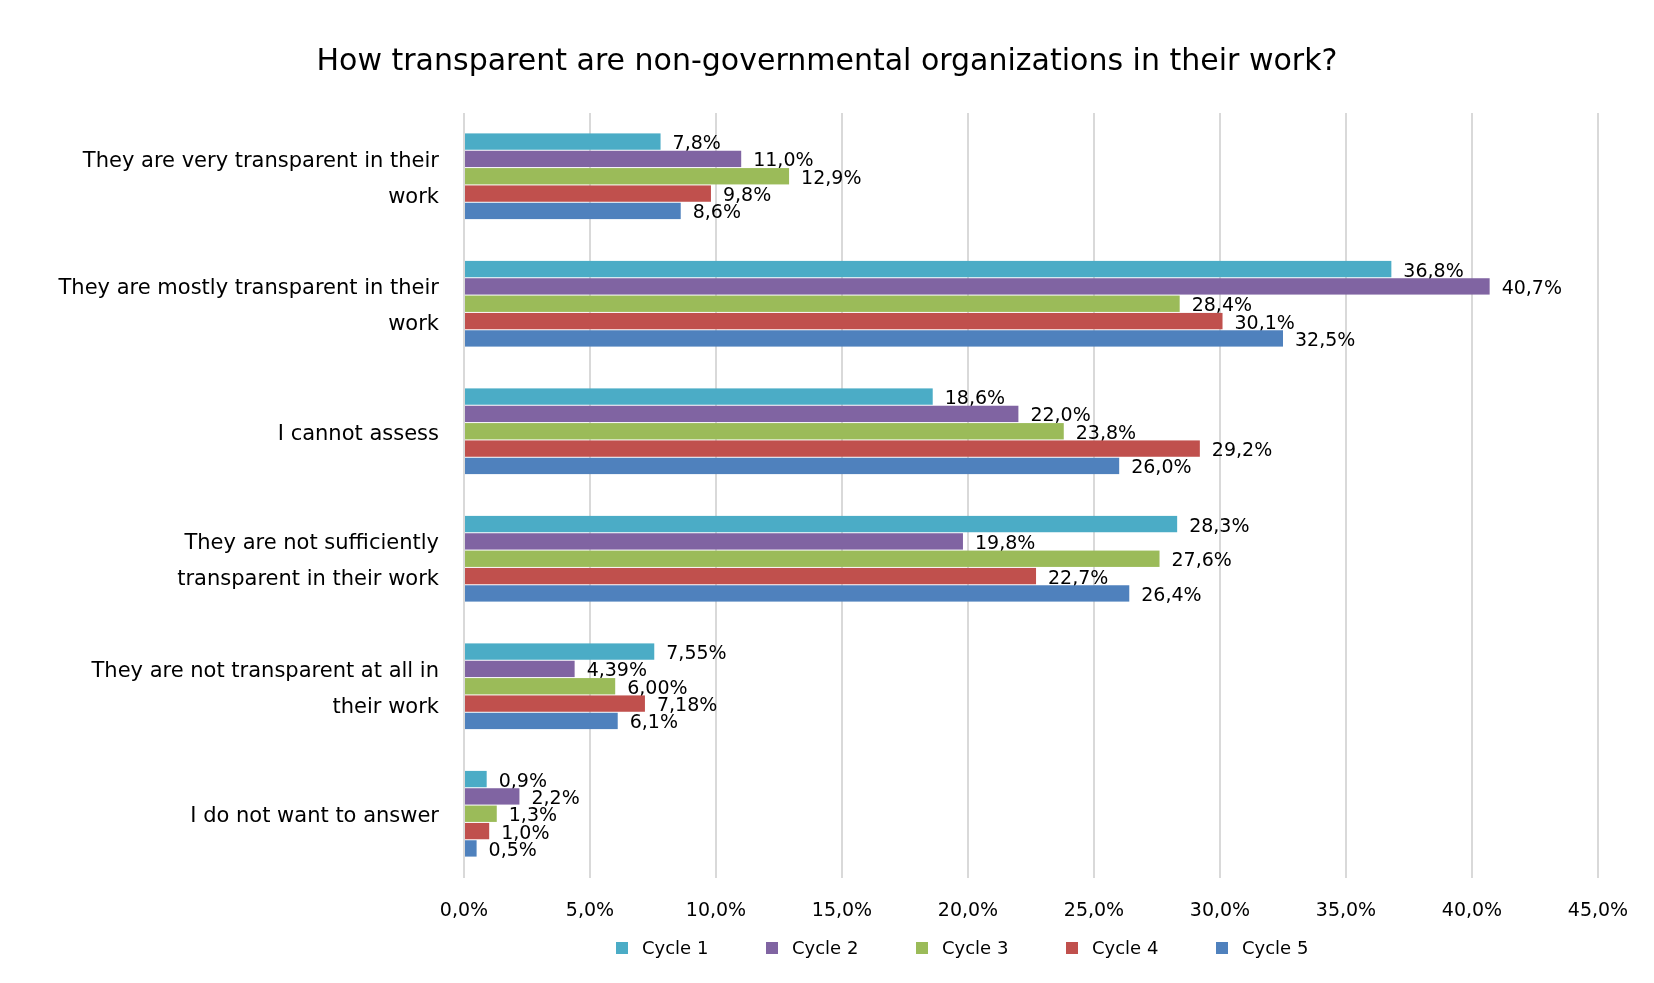 Image resolution: width=1654 pixels, height=983 pixels. I want to click on legend-label: Cycle 2, so click(825, 947).